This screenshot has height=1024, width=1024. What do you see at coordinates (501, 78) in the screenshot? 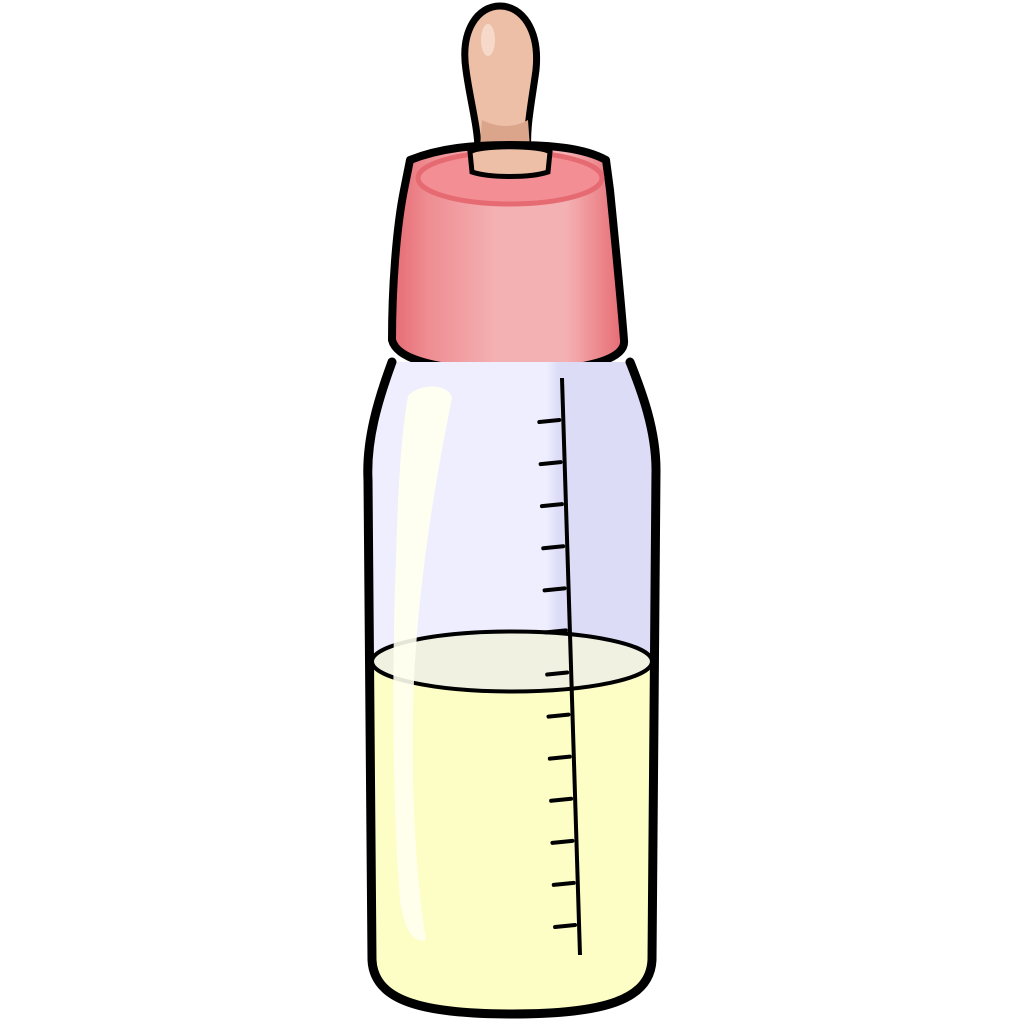
I see `nipple-icon` at bounding box center [501, 78].